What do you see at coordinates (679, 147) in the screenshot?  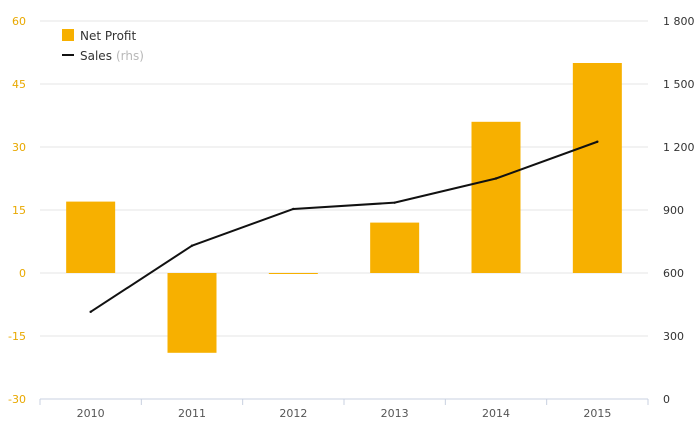 I see `y-right-tick-label: 1 200` at bounding box center [679, 147].